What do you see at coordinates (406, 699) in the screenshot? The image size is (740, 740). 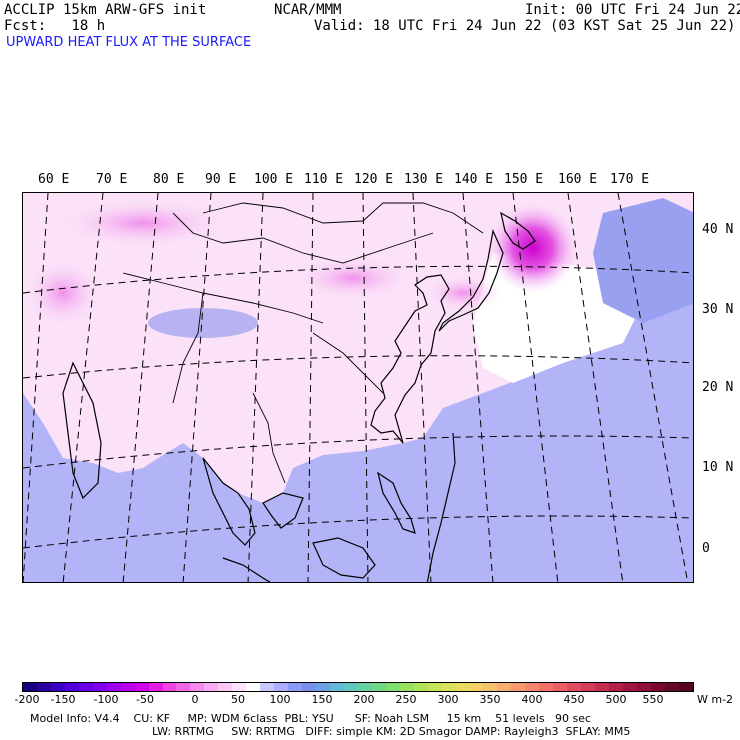 I see `colorbar-tick: 250` at bounding box center [406, 699].